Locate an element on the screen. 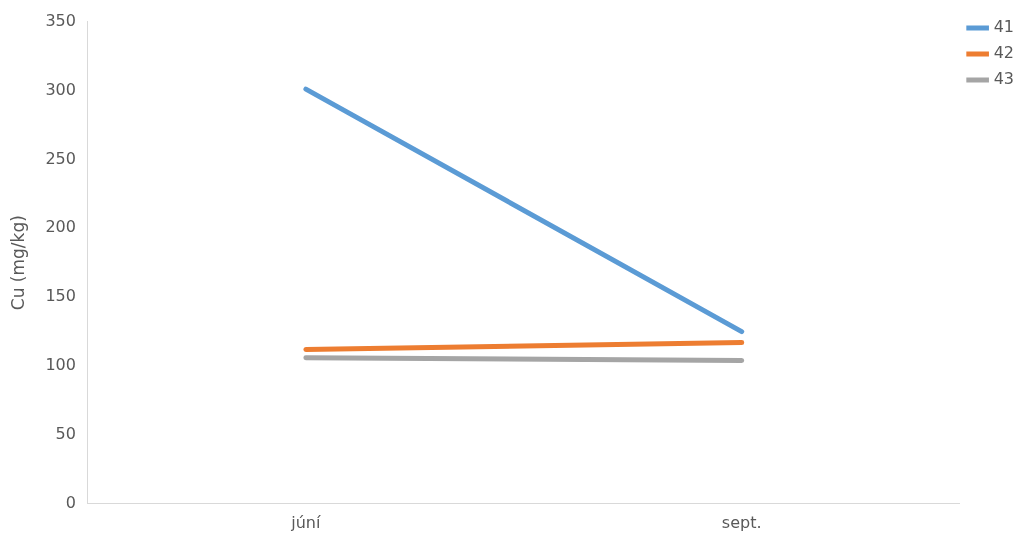 The height and width of the screenshot is (548, 1034). x-tick-label: júní is located at coordinates (306, 522).